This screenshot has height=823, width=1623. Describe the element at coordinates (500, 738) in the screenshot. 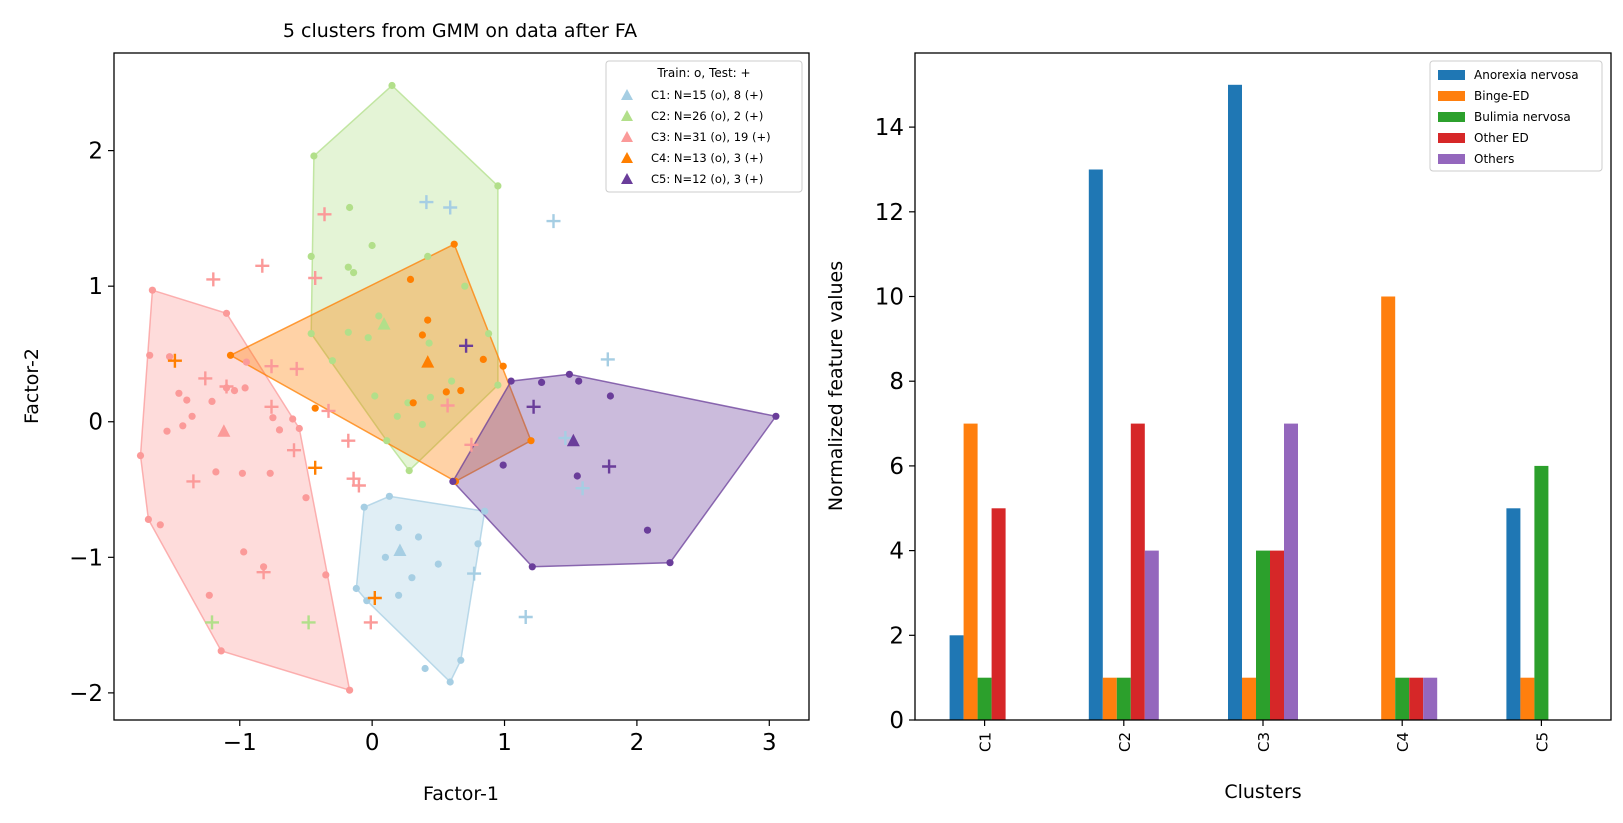

I see `scatter-x-ticks: −1 0 1 2 3` at that location.